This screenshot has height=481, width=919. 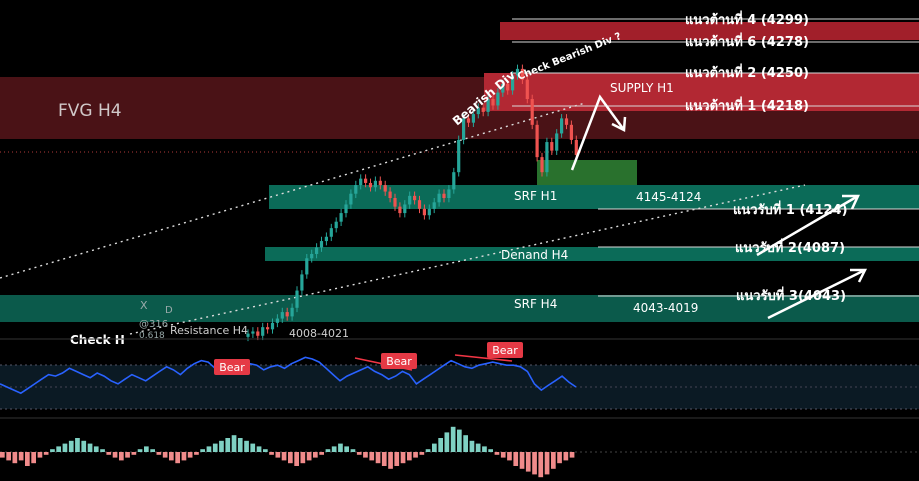 What do you see at coordinates (288, 375) in the screenshot?
I see `rsi-line` at bounding box center [288, 375].